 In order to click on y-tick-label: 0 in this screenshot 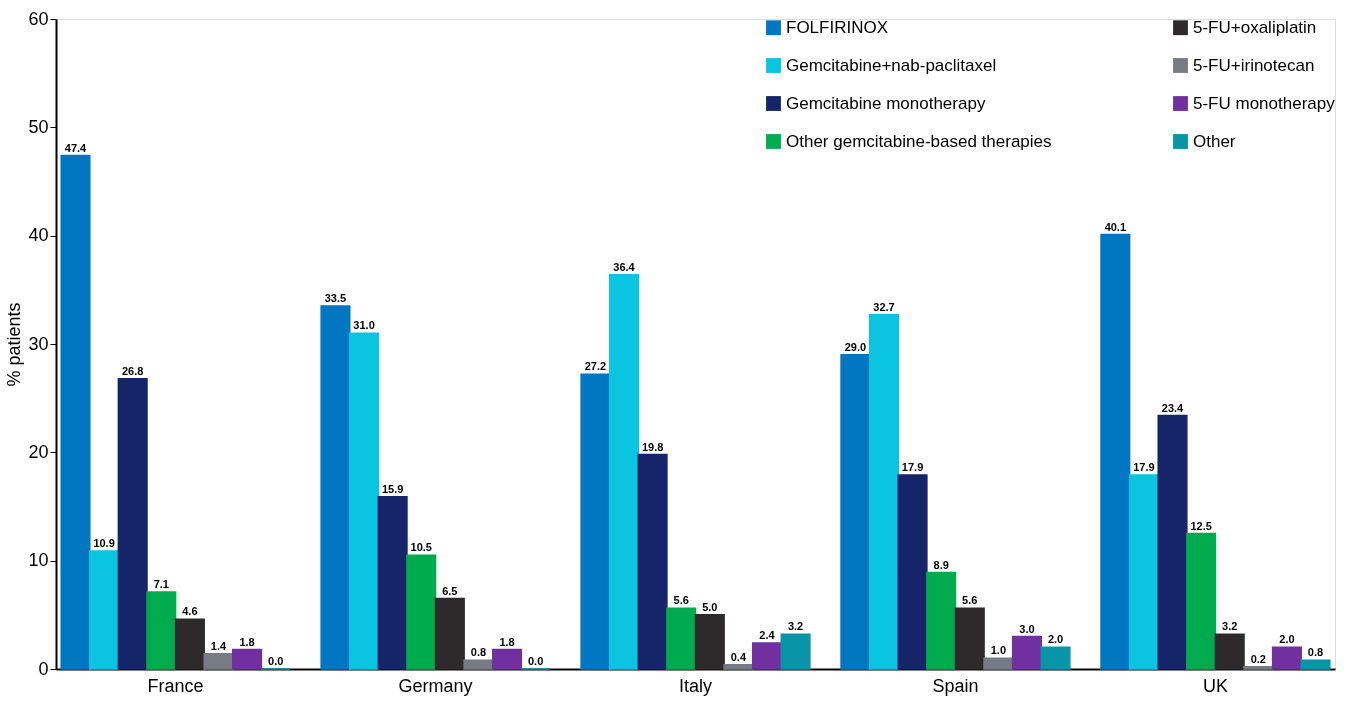, I will do `click(43, 668)`.